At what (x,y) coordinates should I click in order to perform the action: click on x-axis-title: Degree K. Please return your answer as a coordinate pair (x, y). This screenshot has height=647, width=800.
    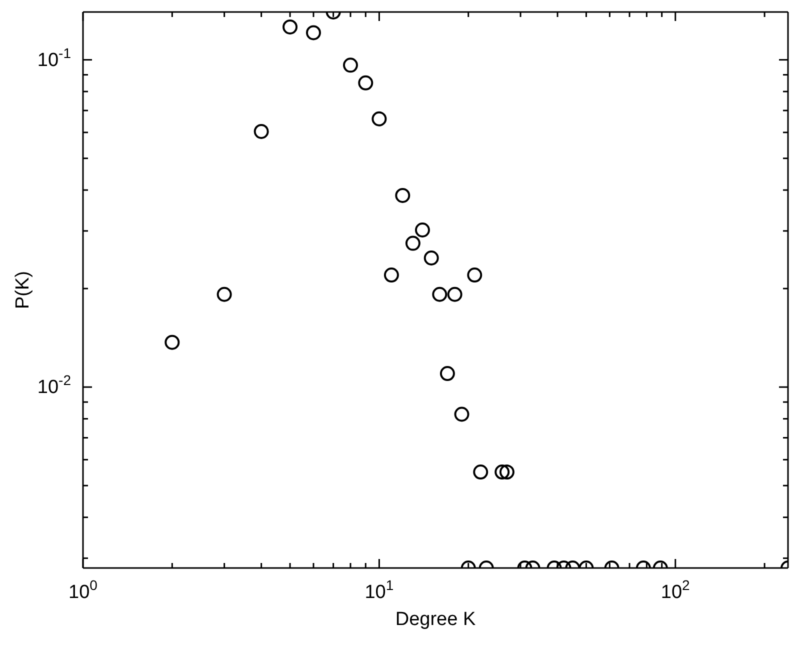
    Looking at the image, I should click on (435, 619).